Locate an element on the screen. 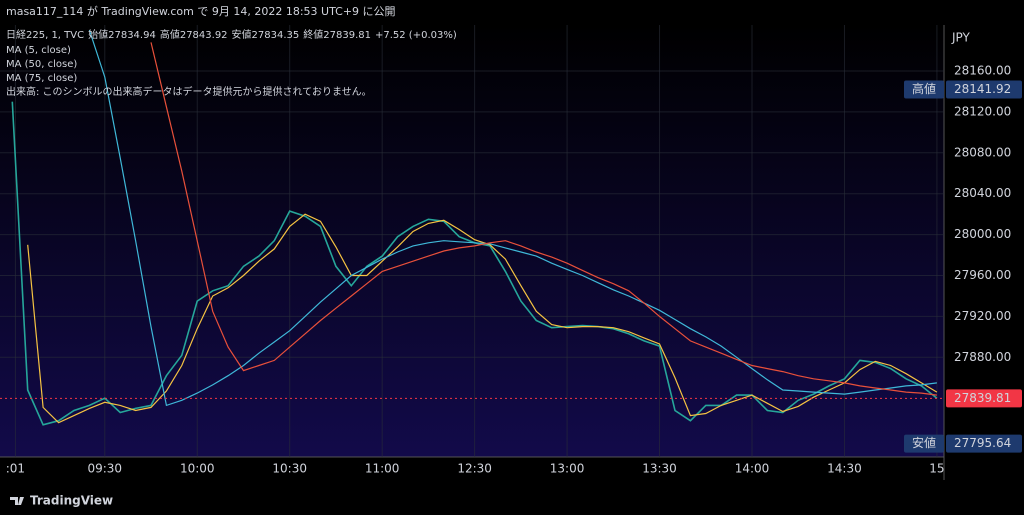  legend-entry: MA (5, close) is located at coordinates (38, 50).